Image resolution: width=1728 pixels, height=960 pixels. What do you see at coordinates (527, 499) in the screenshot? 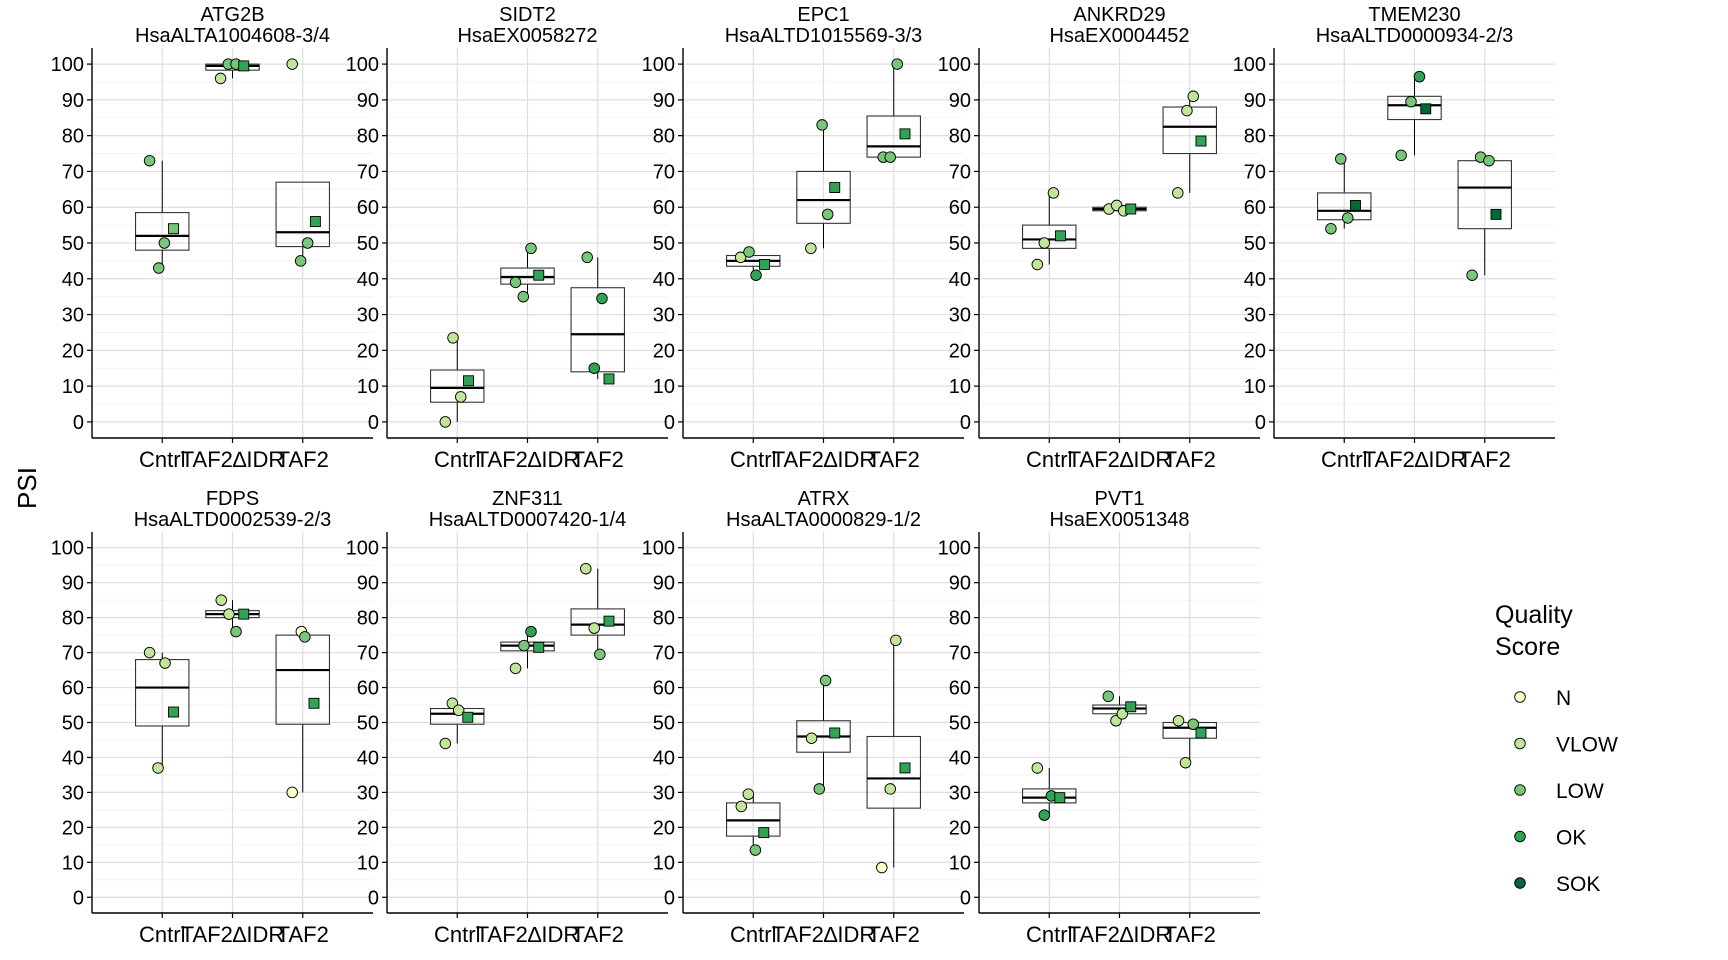
I see `panel-title: ZNF311` at bounding box center [527, 499].